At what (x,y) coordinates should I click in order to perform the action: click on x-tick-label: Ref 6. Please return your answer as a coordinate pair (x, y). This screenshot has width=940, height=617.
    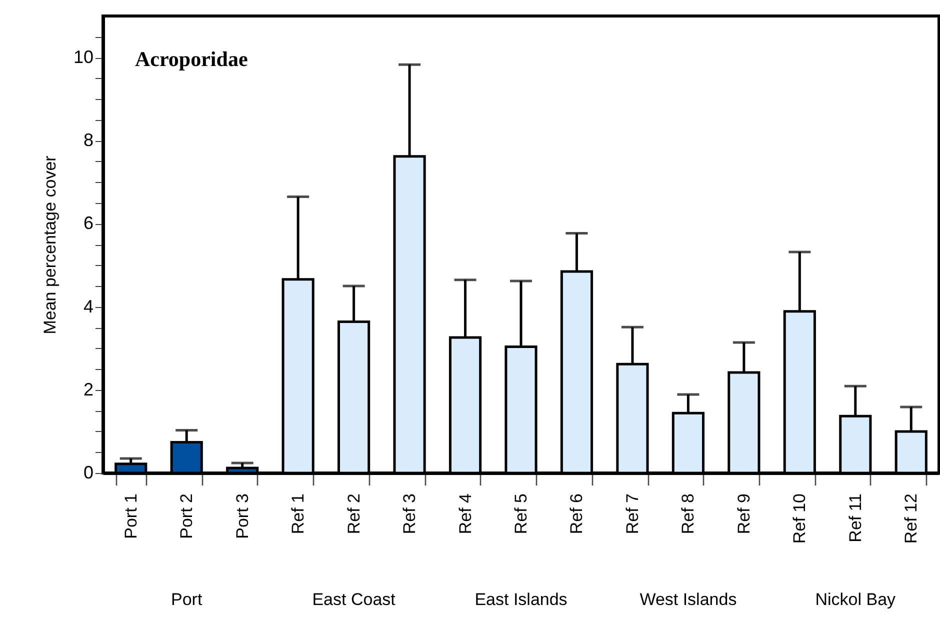
    Looking at the image, I should click on (576, 514).